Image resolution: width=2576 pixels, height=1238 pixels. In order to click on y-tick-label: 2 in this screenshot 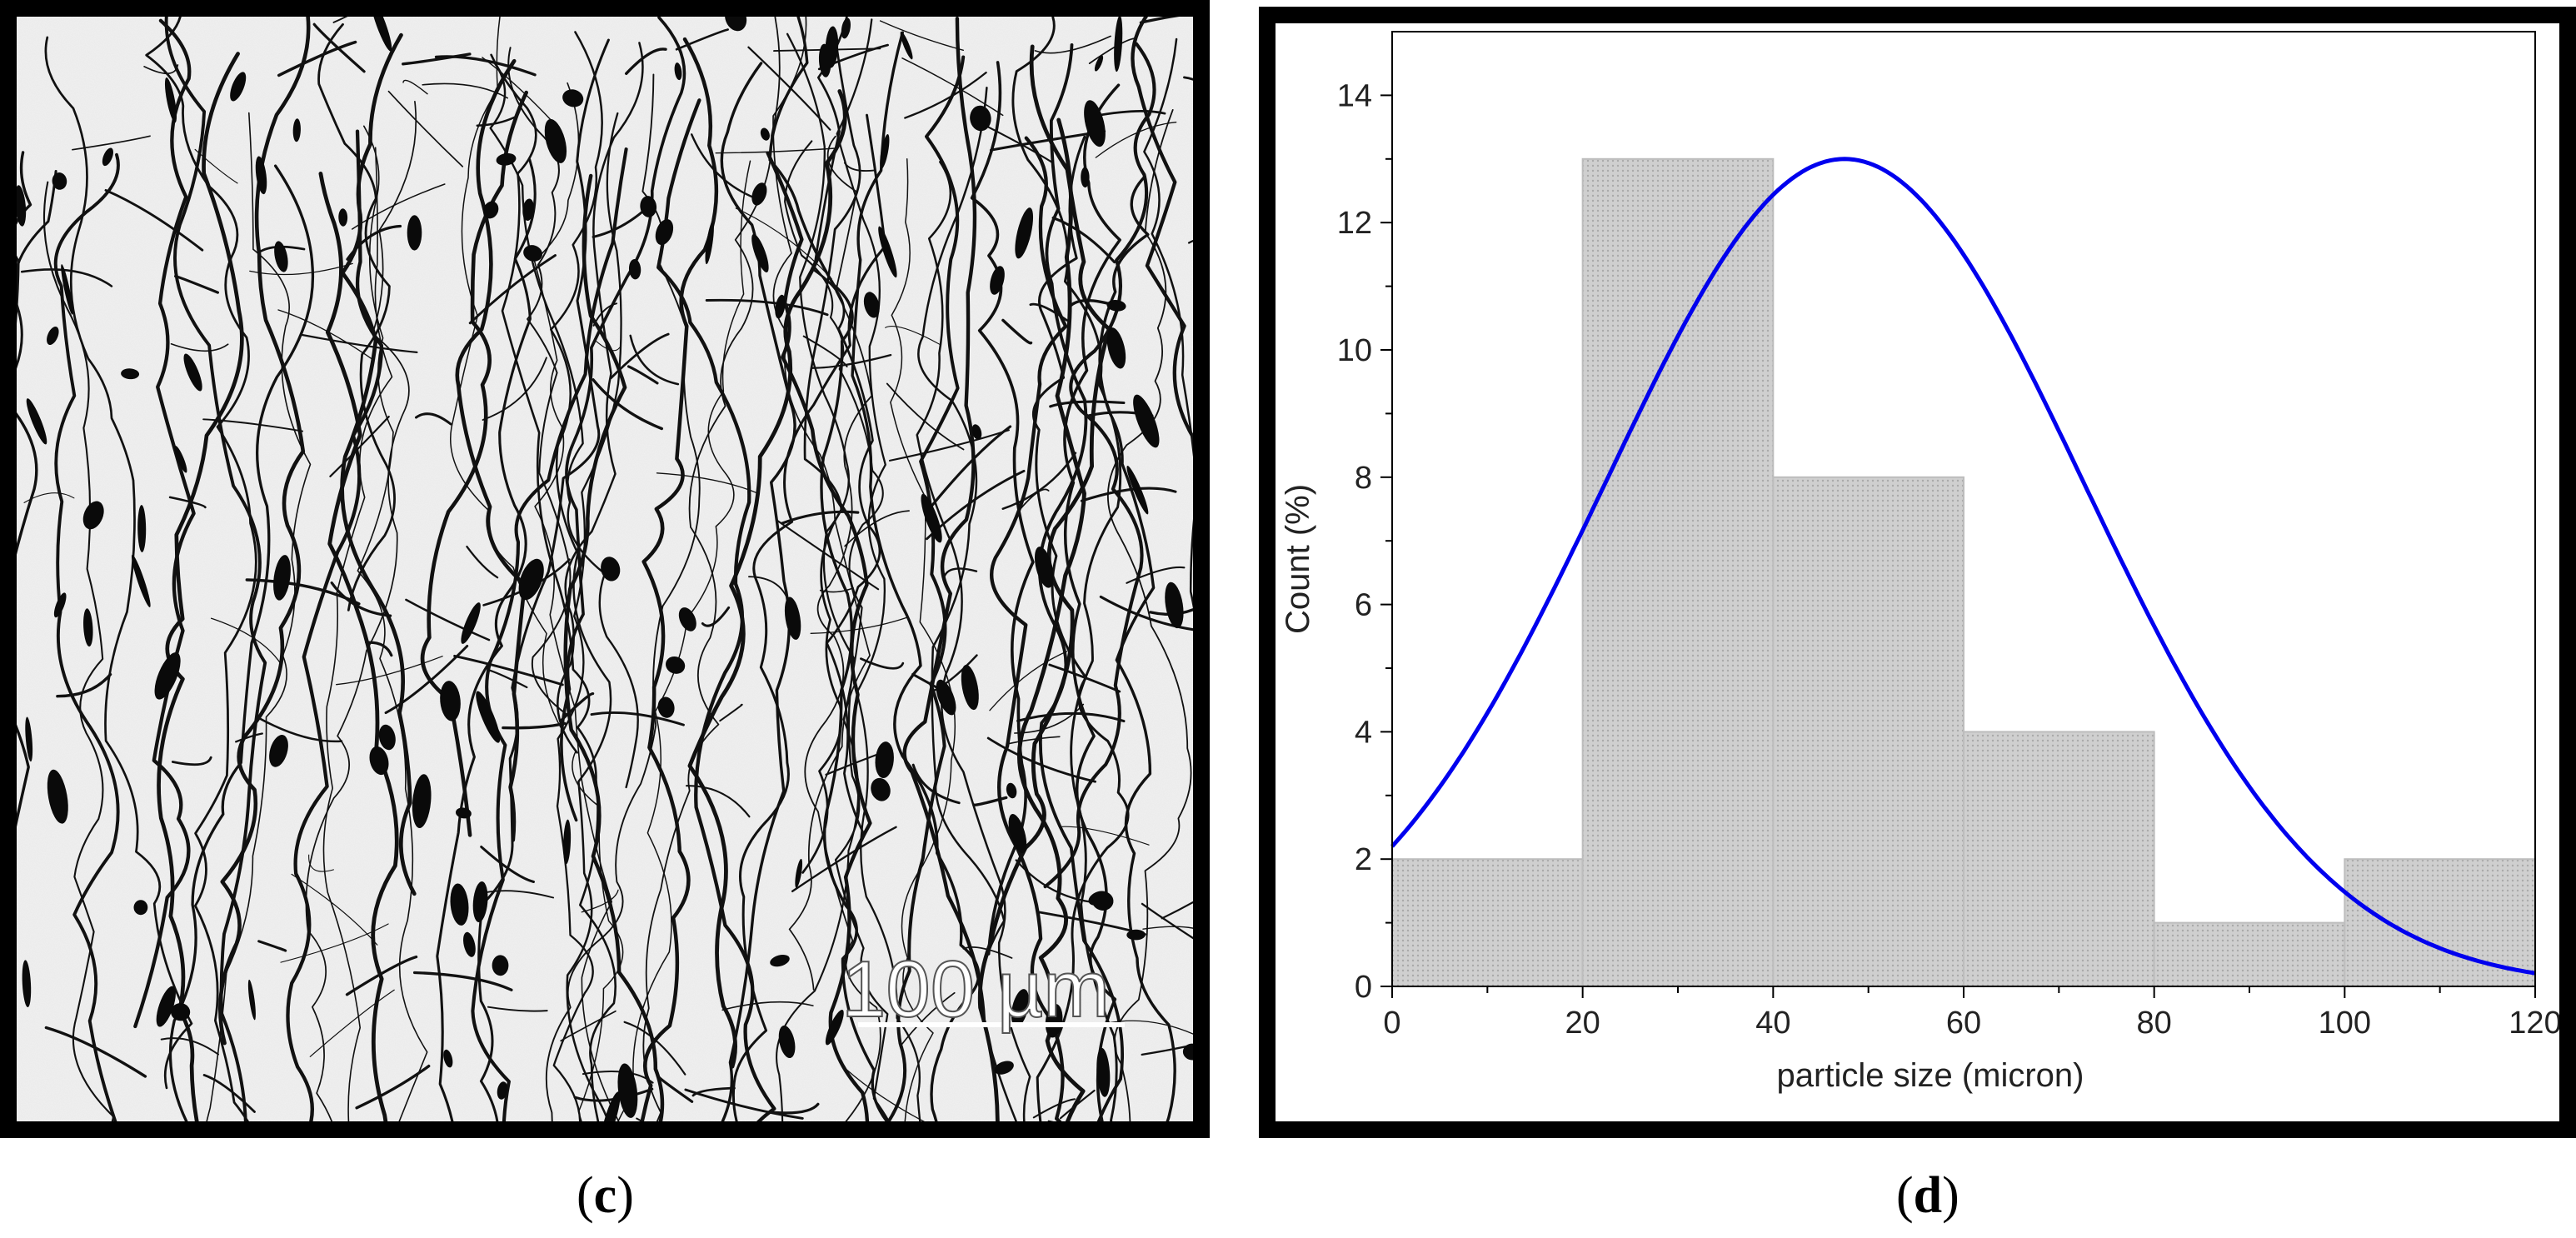, I will do `click(1363, 859)`.